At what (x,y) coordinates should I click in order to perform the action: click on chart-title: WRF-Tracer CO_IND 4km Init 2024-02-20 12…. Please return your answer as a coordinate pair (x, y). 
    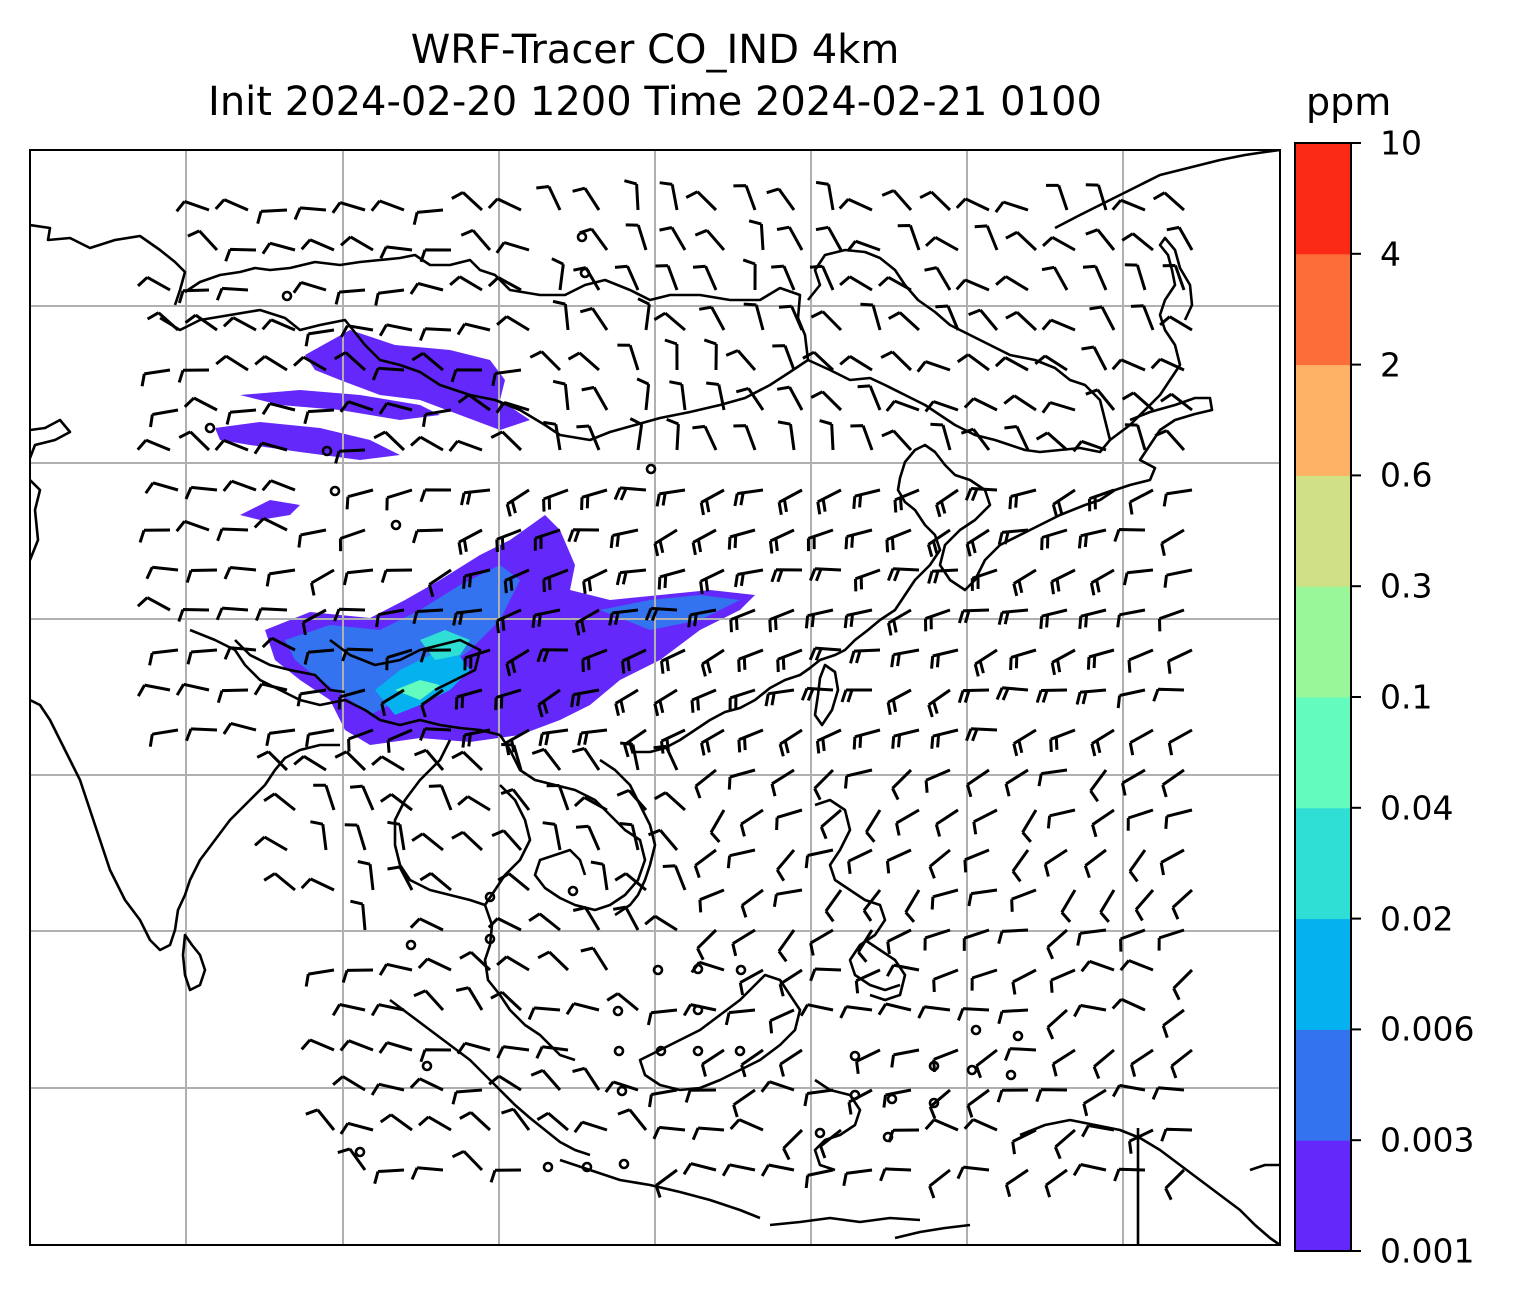
    Looking at the image, I should click on (655, 76).